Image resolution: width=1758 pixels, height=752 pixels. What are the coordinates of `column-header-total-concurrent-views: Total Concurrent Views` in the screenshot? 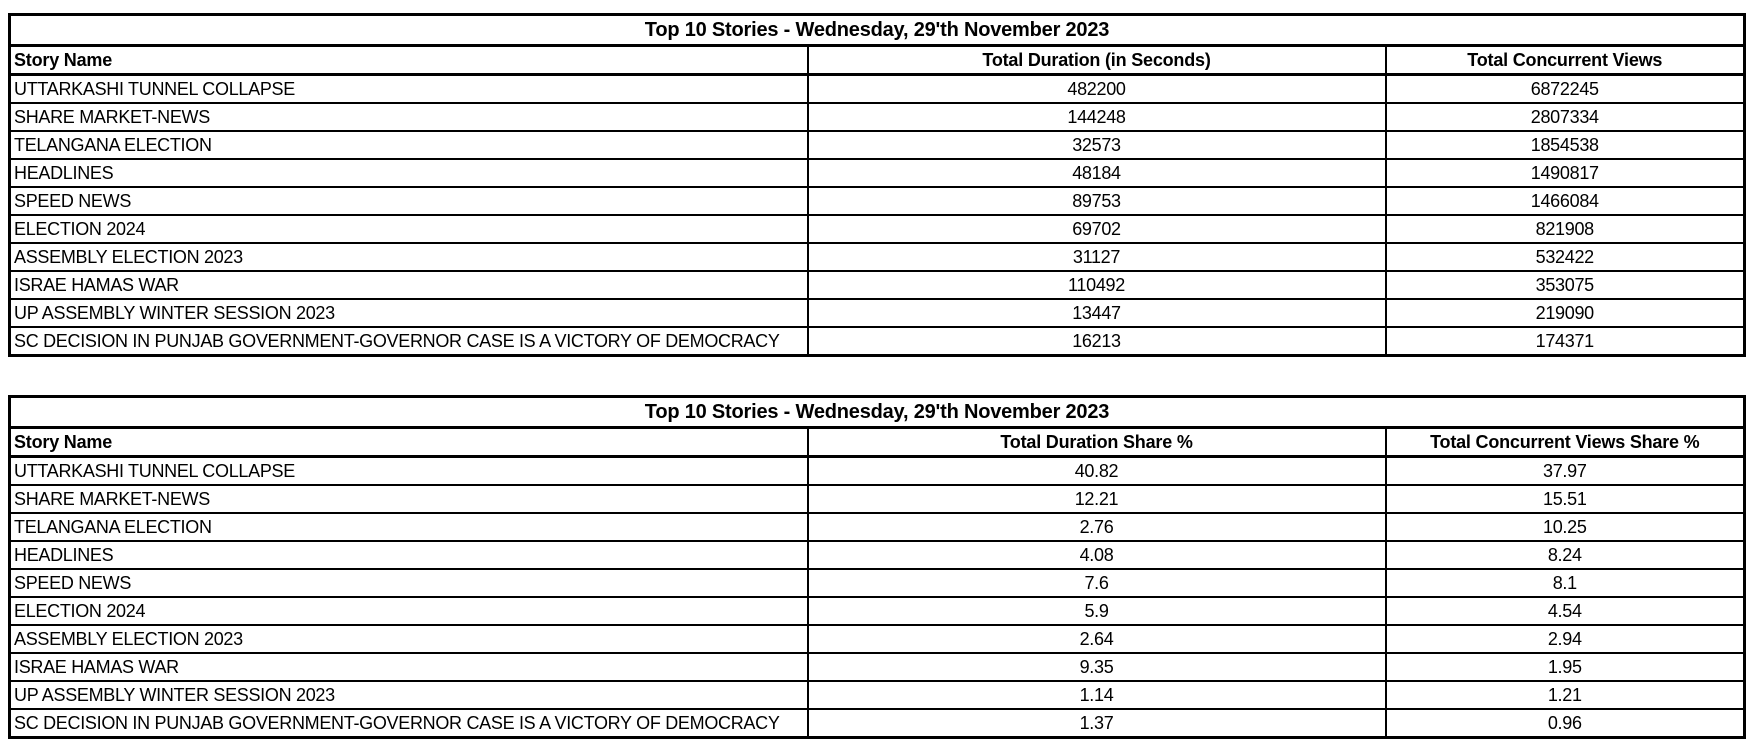 It's located at (1565, 60).